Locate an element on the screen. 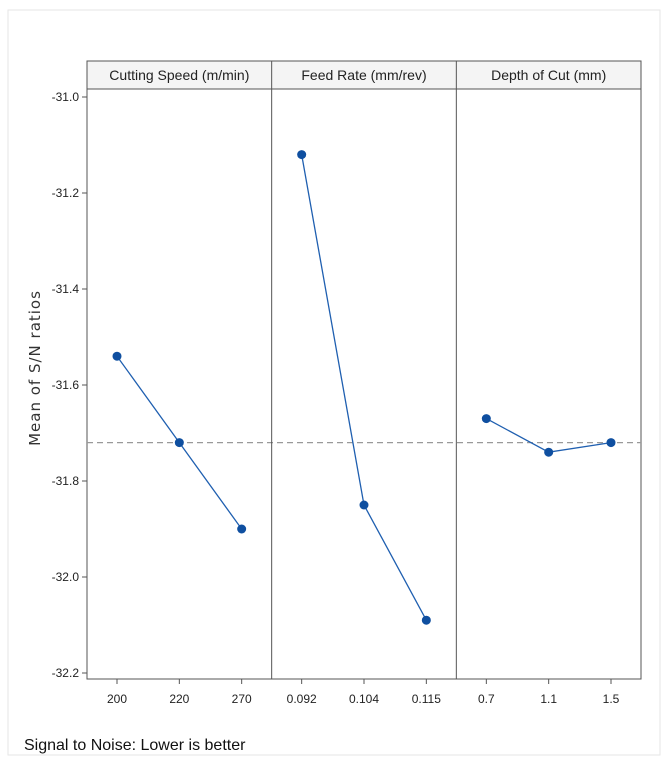 This screenshot has height=758, width=663. x-tick-label: 0.115 is located at coordinates (426, 699).